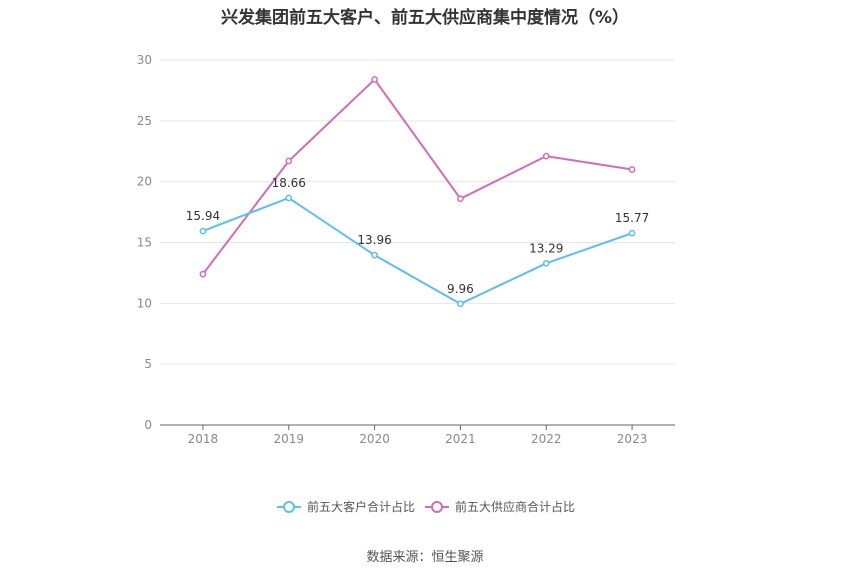 Image resolution: width=850 pixels, height=575 pixels. What do you see at coordinates (144, 60) in the screenshot?
I see `y-tick-label: 30` at bounding box center [144, 60].